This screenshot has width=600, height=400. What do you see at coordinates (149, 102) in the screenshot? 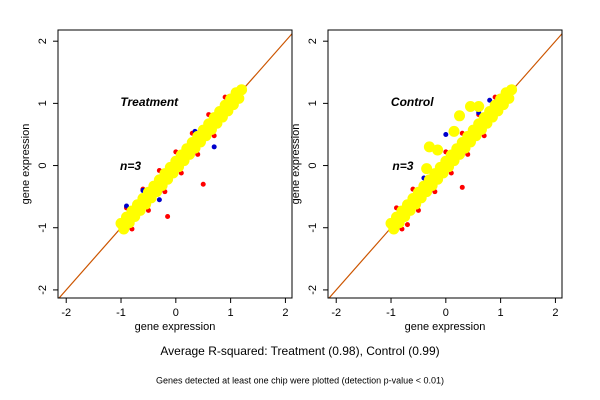
I see `panel-label: Treatment` at bounding box center [149, 102].